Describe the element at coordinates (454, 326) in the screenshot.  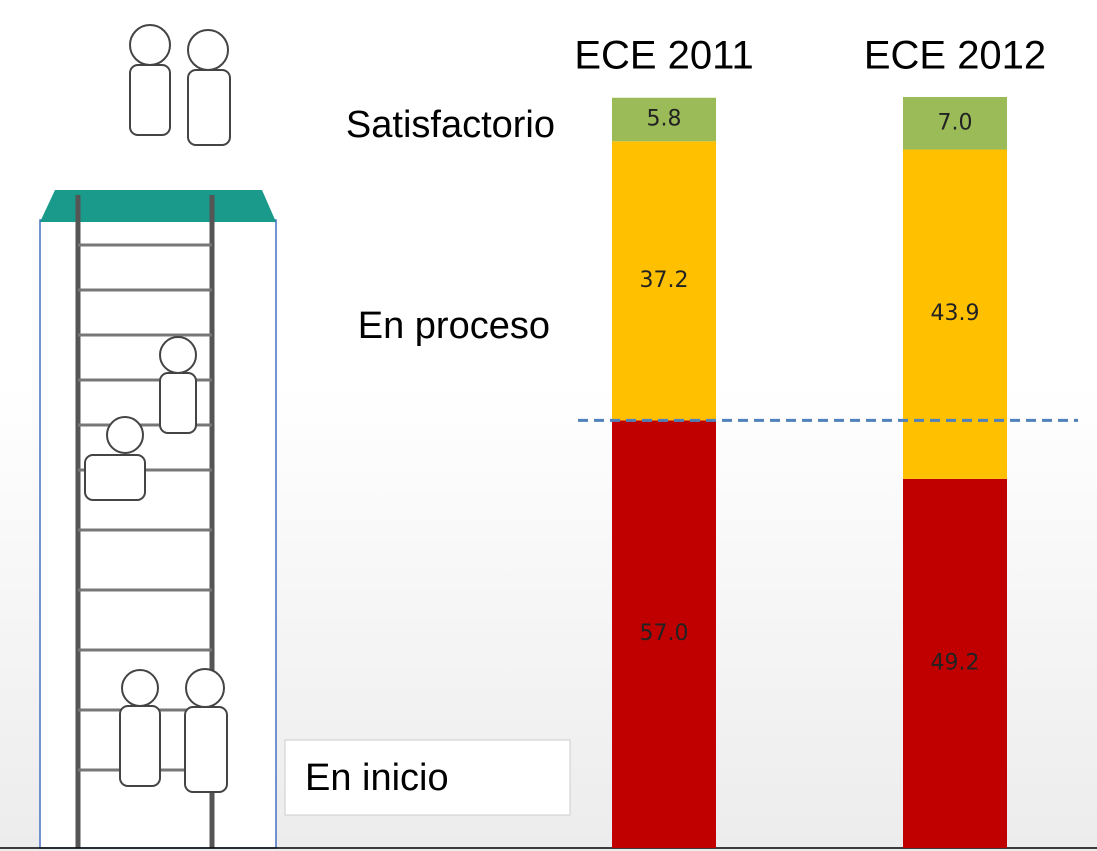
I see `series-label: En proceso` at that location.